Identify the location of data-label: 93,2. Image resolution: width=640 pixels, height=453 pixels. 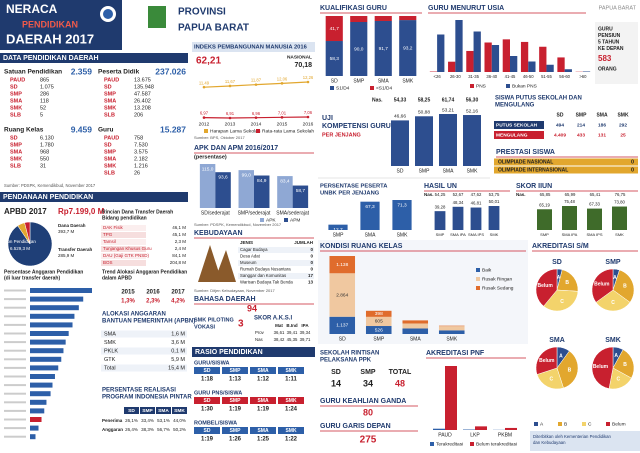
(408, 48).